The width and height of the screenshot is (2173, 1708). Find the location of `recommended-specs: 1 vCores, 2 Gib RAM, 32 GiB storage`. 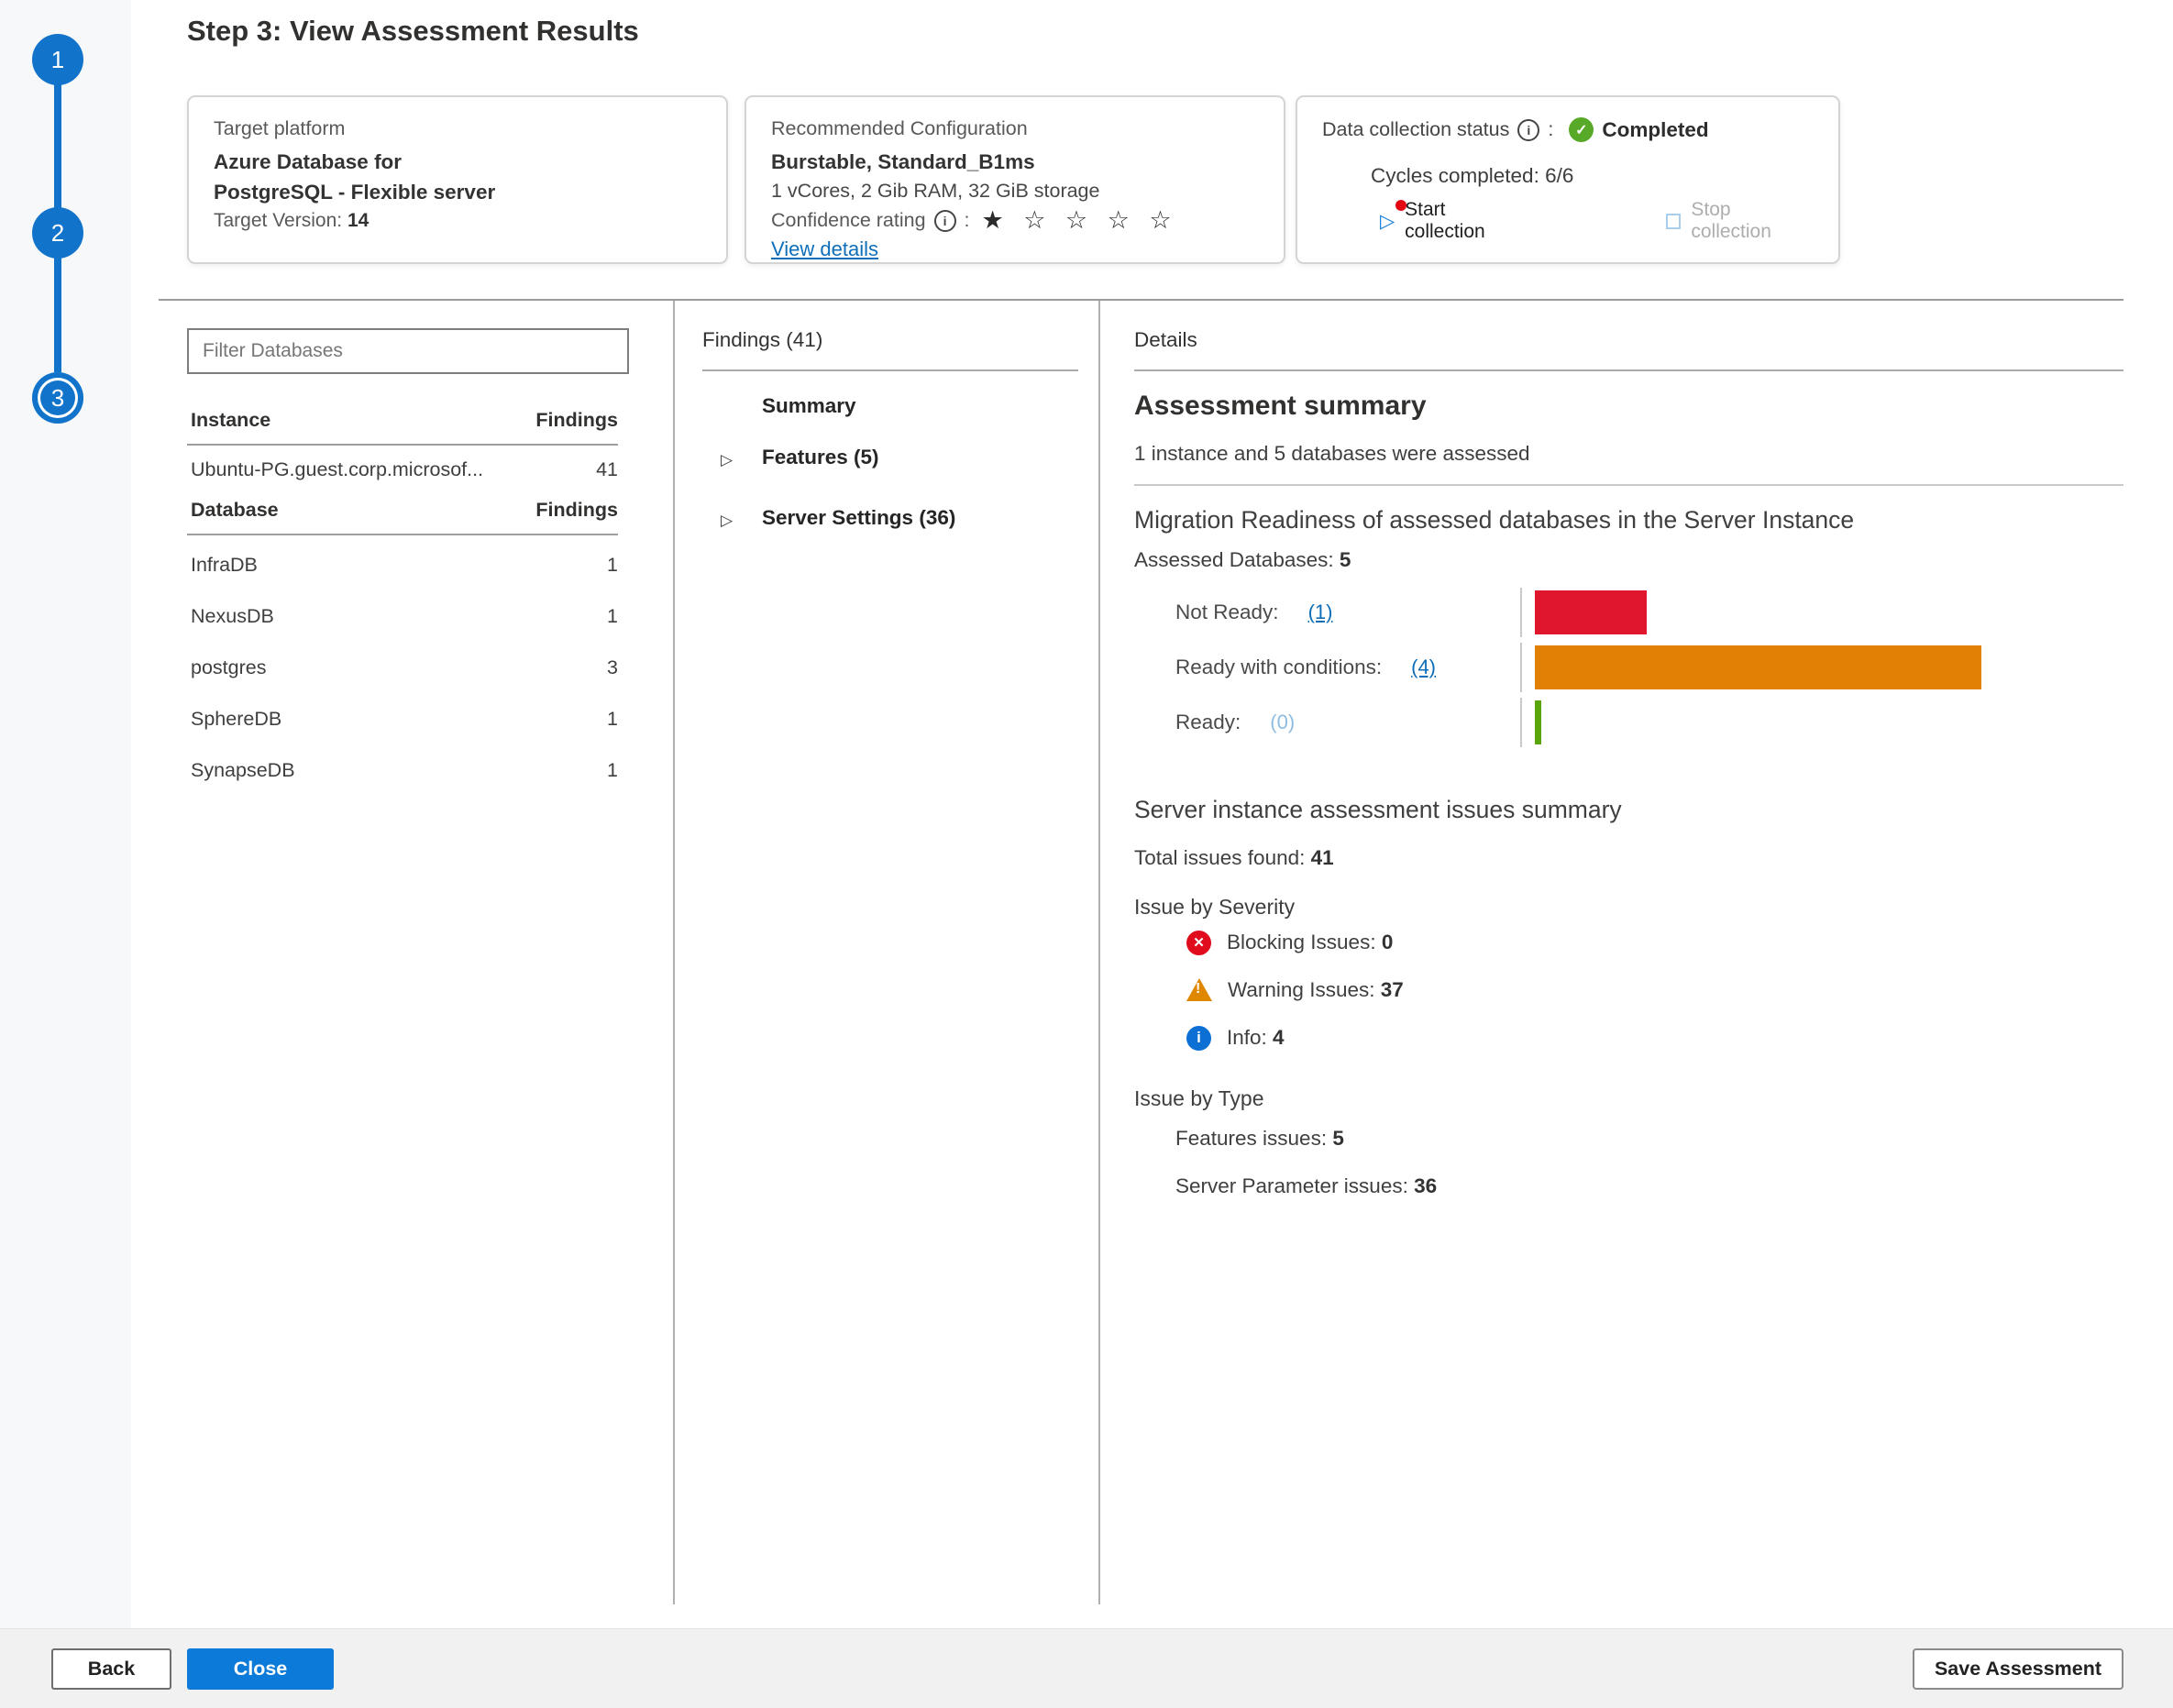

recommended-specs: 1 vCores, 2 Gib RAM, 32 GiB storage is located at coordinates (936, 191).